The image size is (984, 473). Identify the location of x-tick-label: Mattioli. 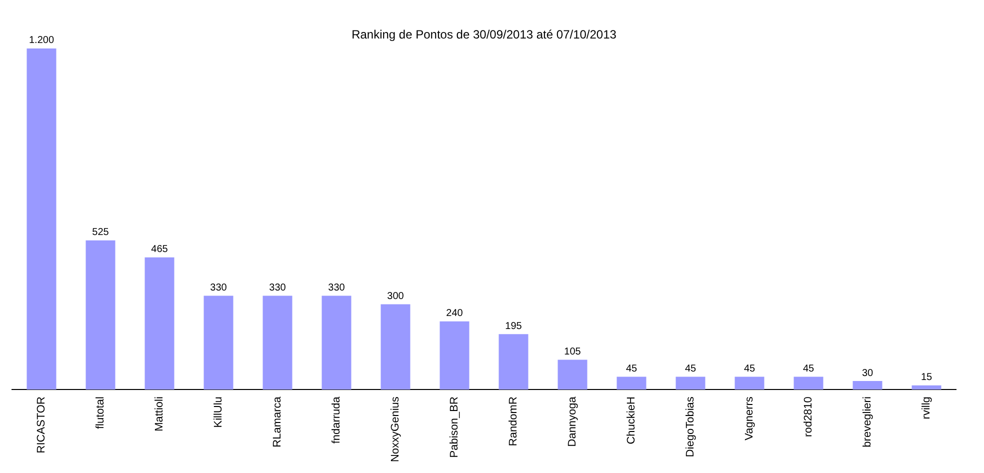
(160, 414).